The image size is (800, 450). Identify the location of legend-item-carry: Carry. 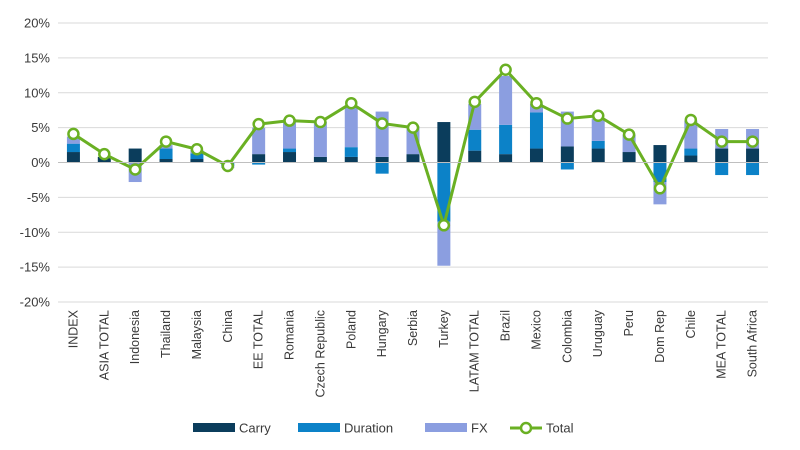
(232, 428).